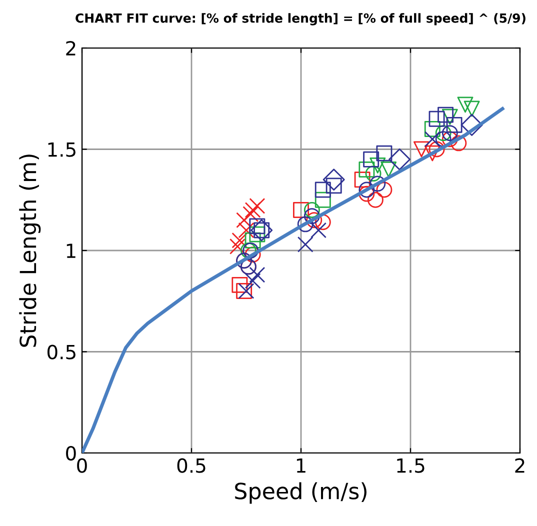 This screenshot has height=526, width=537. I want to click on y-tick-label: 2, so click(71, 48).